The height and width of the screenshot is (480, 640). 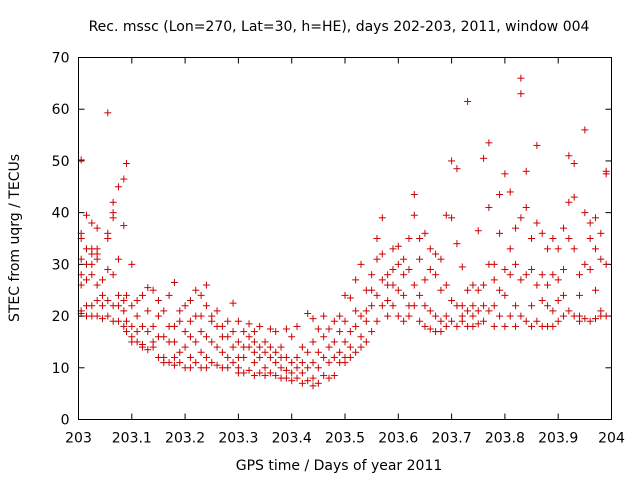 I want to click on x-tick-label: 203.2, so click(x=185, y=439).